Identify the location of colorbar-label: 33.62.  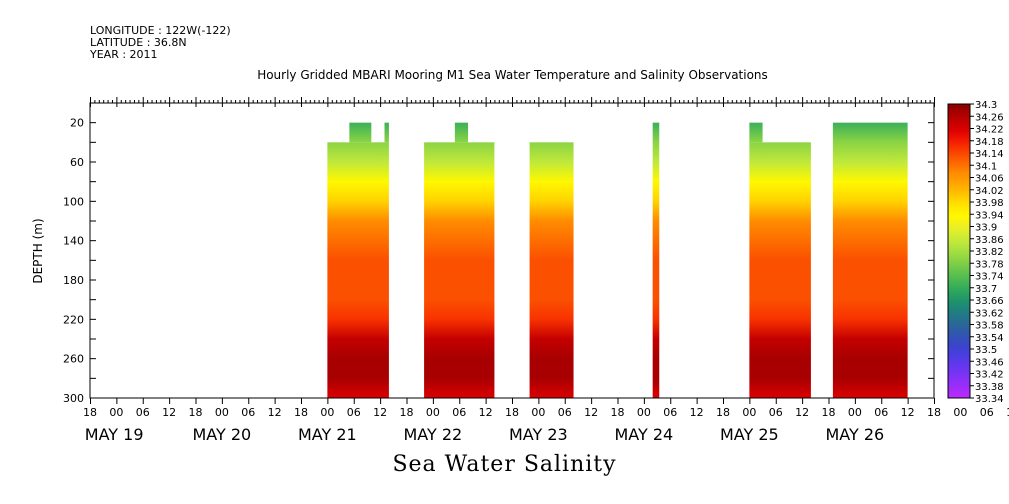
(989, 313).